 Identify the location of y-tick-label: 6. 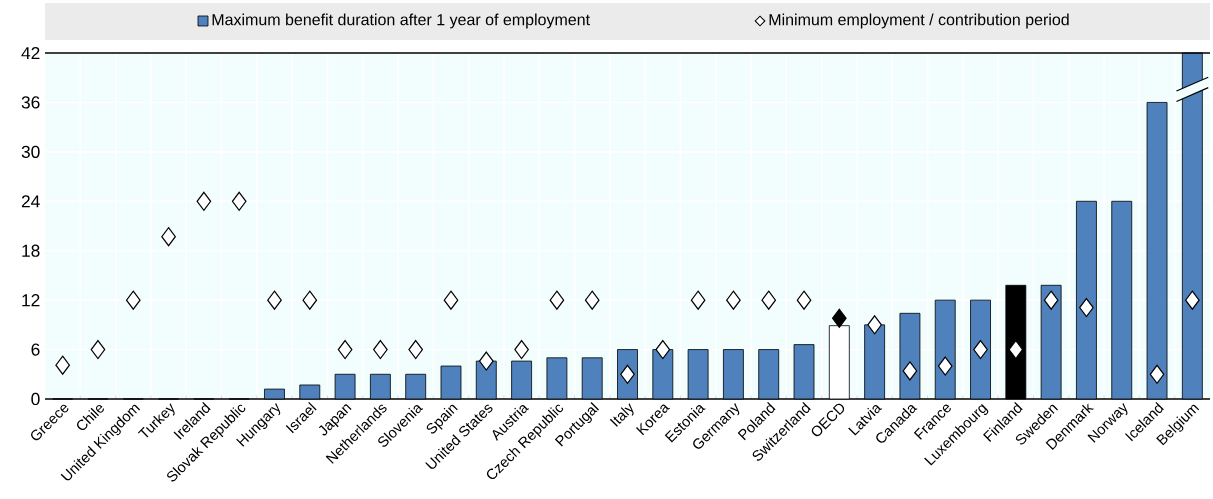
(35, 349).